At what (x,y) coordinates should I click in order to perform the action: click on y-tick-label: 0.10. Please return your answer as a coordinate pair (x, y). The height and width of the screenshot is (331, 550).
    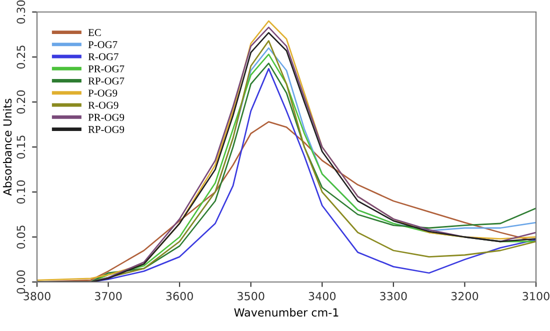
    Looking at the image, I should click on (21, 192).